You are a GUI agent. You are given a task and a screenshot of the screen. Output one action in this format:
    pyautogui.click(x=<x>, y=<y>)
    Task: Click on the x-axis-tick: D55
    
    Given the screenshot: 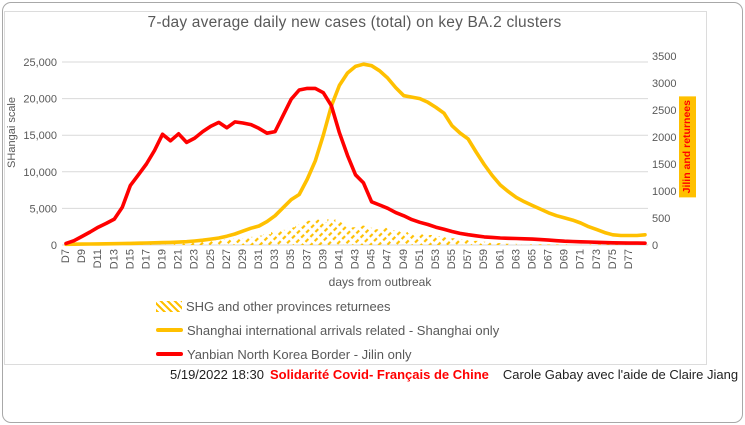 What is the action you would take?
    pyautogui.click(x=452, y=259)
    